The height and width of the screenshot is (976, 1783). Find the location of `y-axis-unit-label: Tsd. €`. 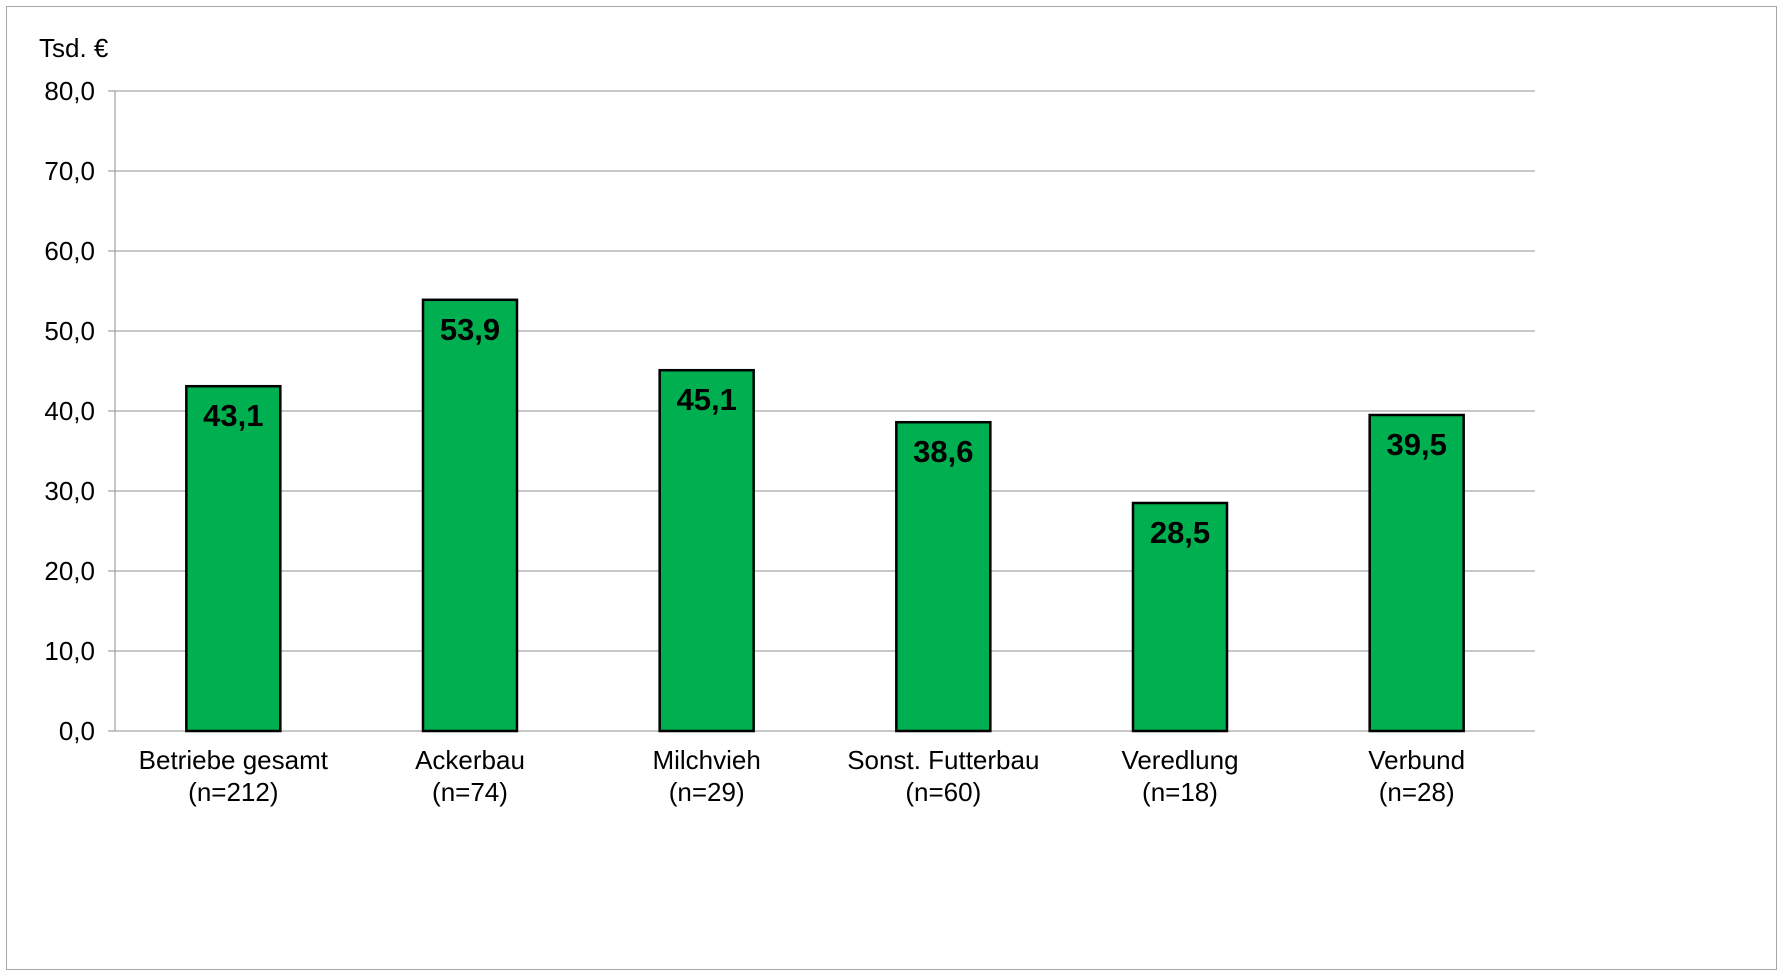

y-axis-unit-label: Tsd. € is located at coordinates (74, 48).